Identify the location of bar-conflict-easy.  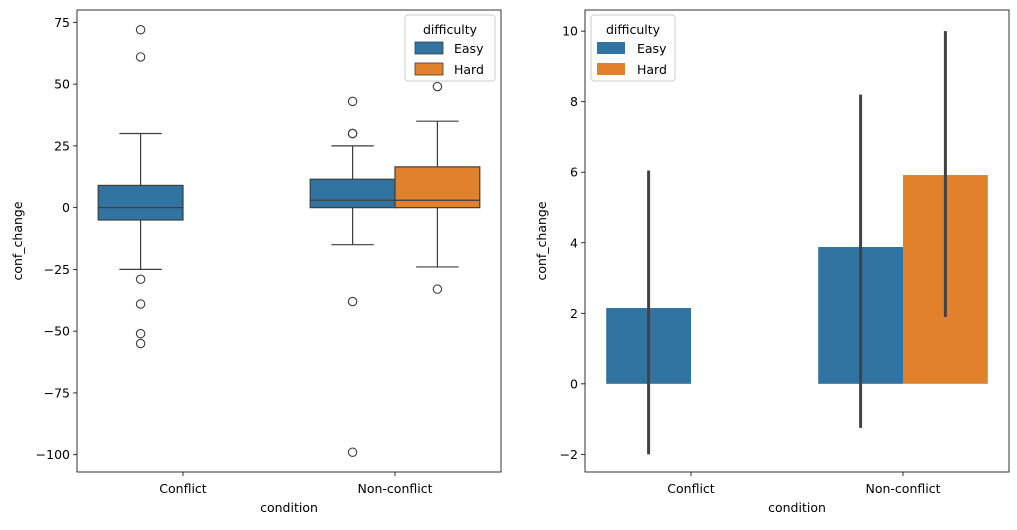
(648, 312).